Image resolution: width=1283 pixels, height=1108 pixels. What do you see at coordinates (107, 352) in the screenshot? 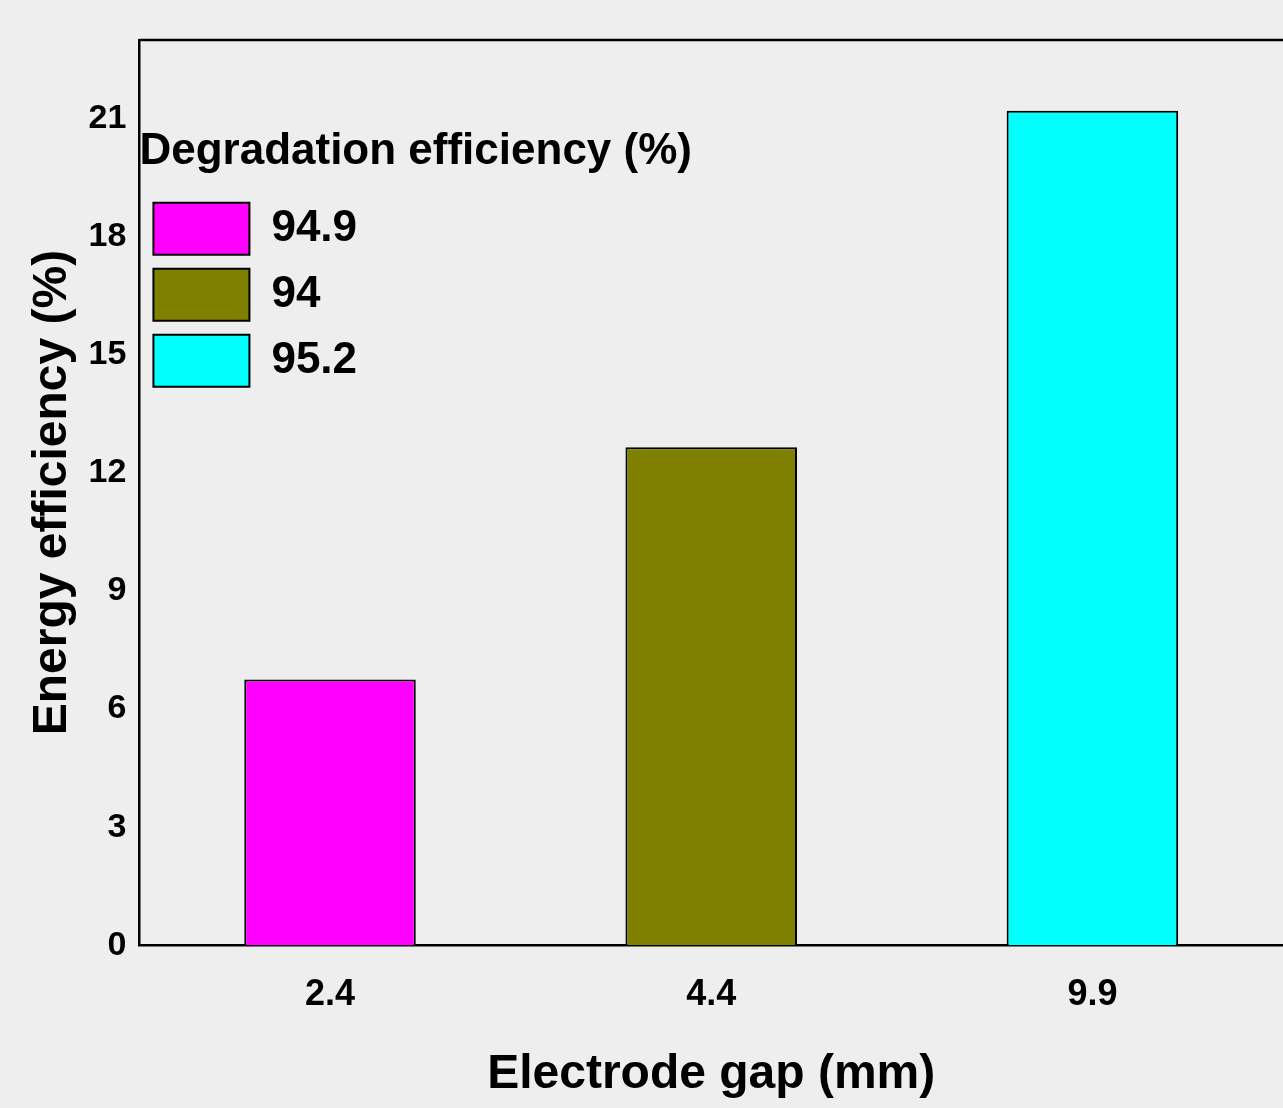
I see `y-tick-label: 15` at bounding box center [107, 352].